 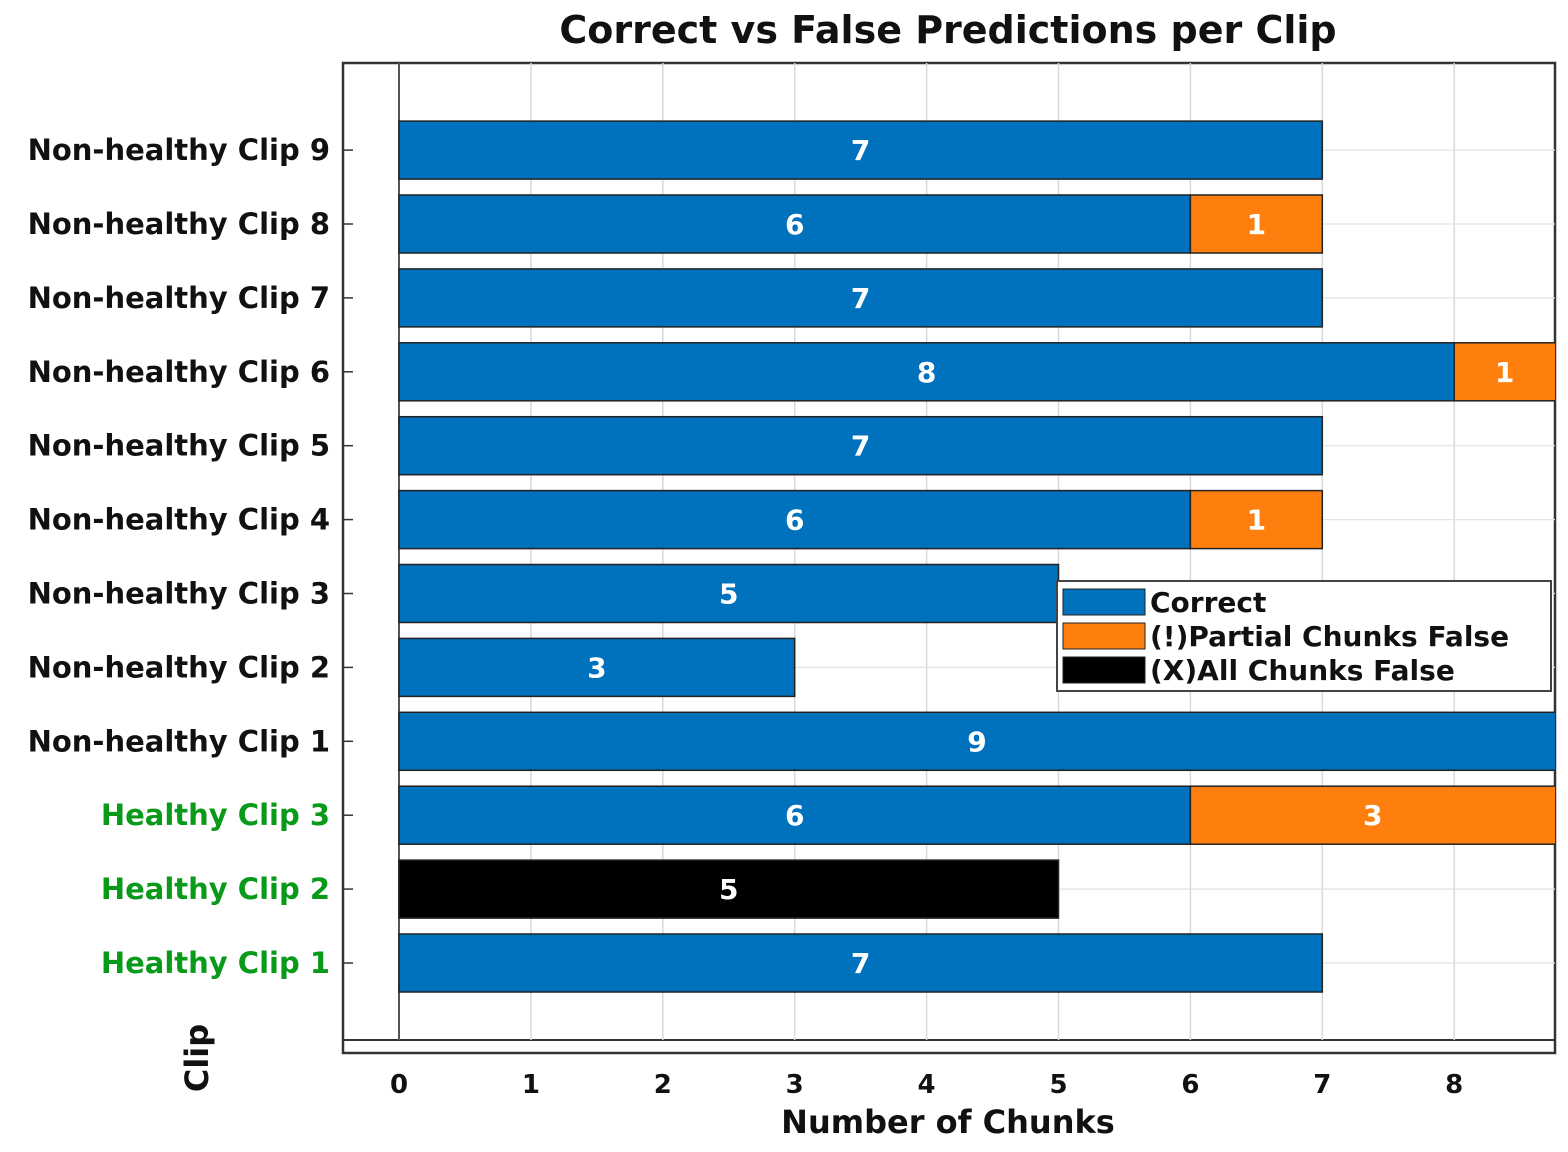 I want to click on x-tick-label: 5, so click(x=1058, y=1085).